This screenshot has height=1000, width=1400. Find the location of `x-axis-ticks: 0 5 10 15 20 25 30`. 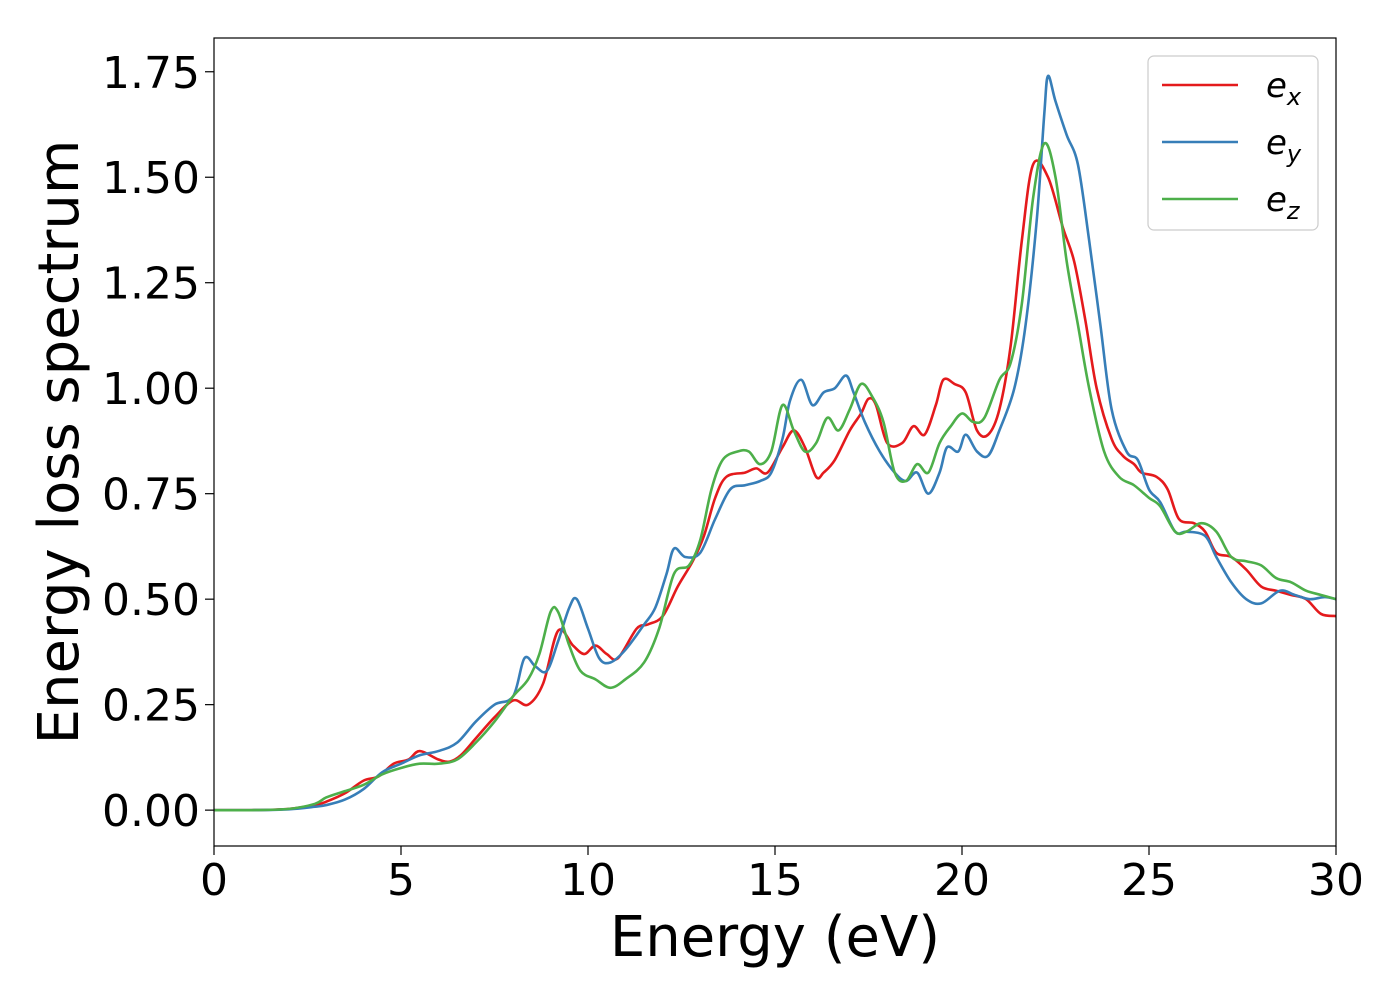

x-axis-ticks: 0 5 10 15 20 25 30 is located at coordinates (782, 876).